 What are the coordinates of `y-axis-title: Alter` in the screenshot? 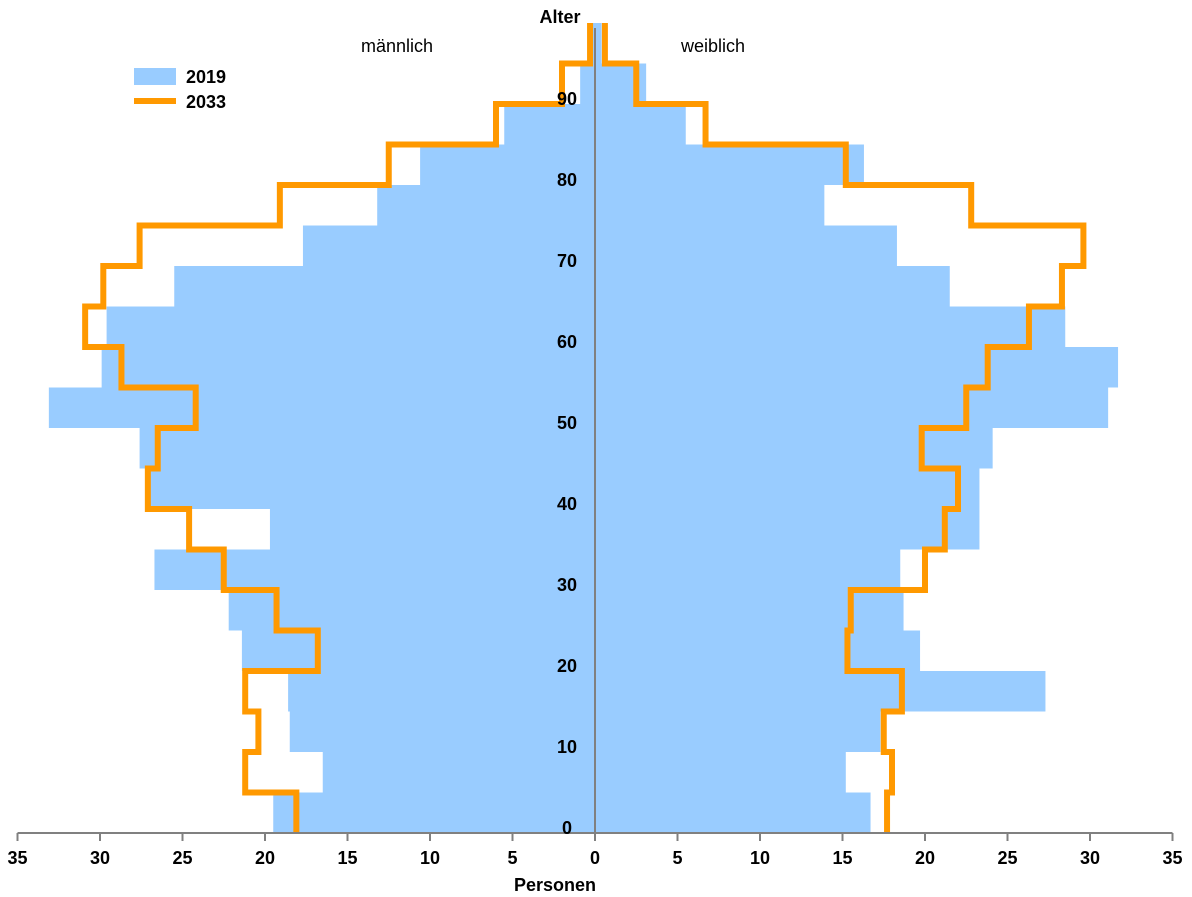 It's located at (559, 17).